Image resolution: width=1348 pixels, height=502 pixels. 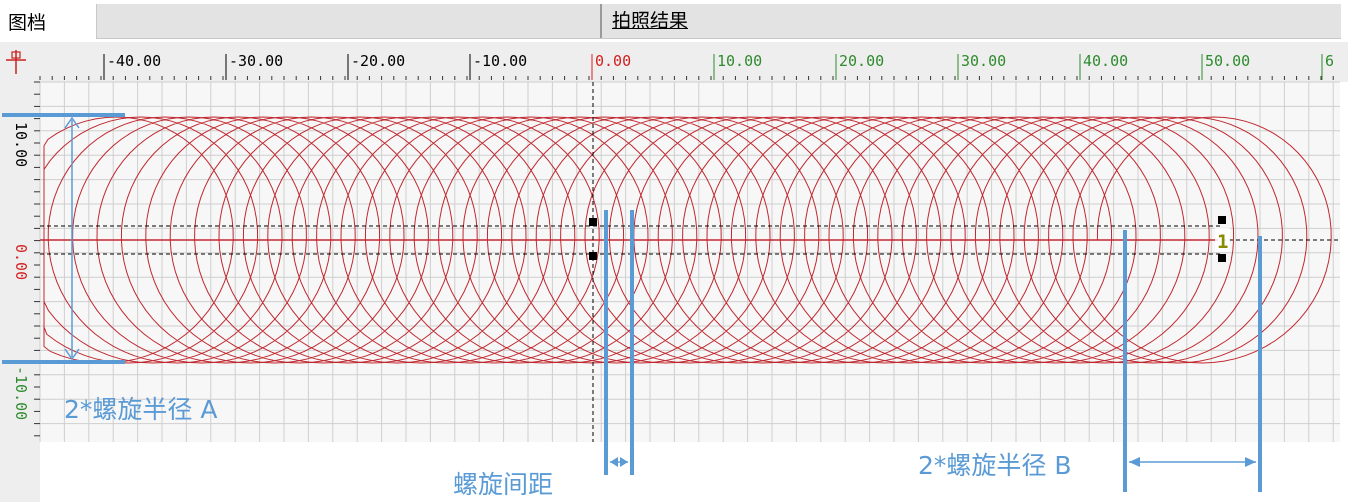 I want to click on ruler-left-label: -10.00, so click(x=21, y=393).